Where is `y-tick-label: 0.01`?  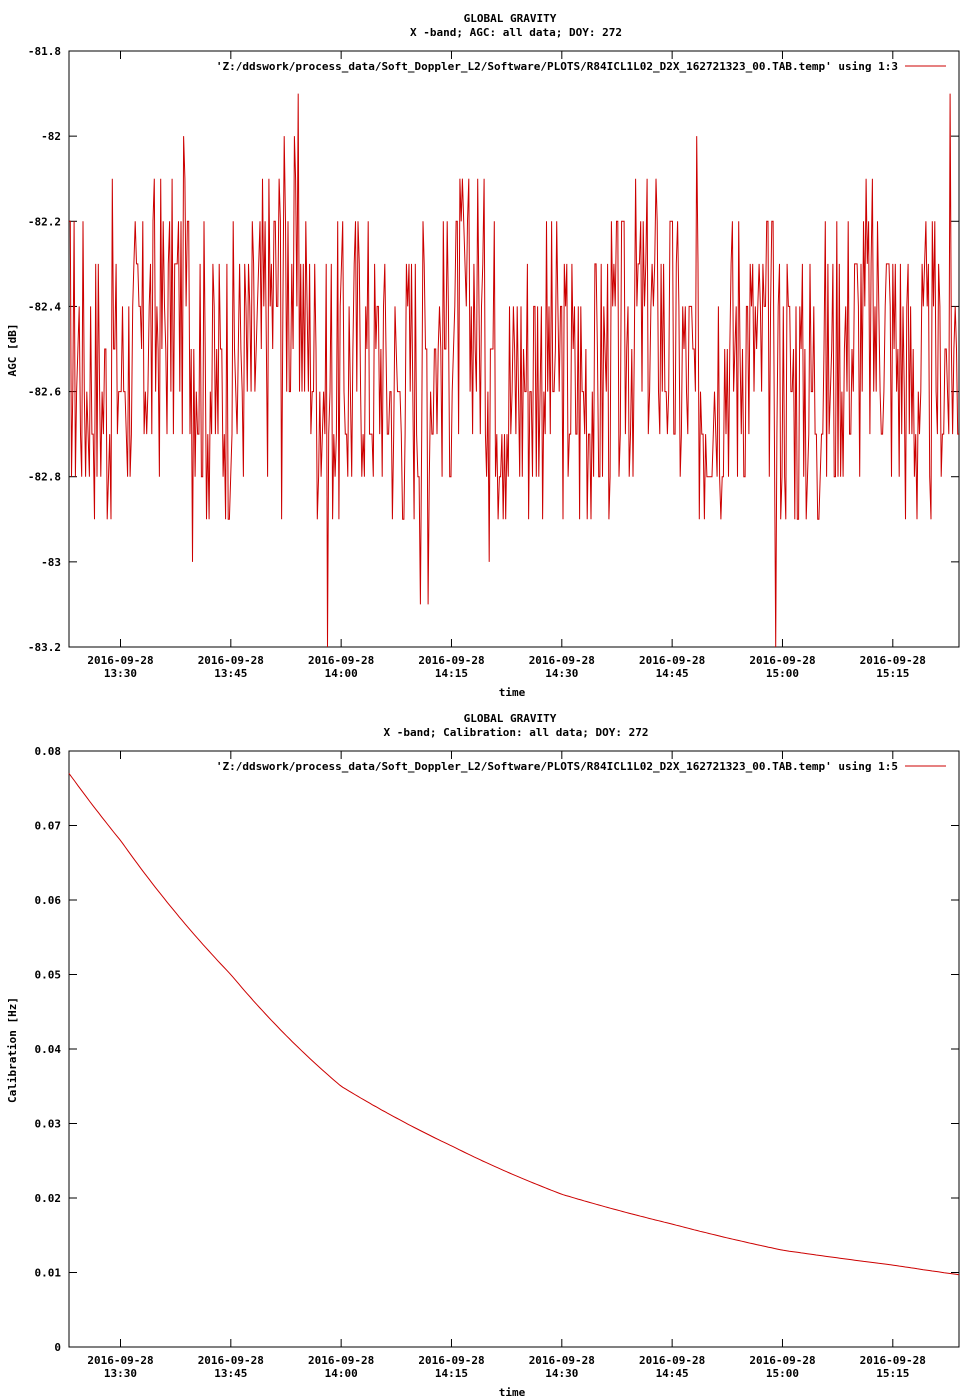 y-tick-label: 0.01 is located at coordinates (48, 1273).